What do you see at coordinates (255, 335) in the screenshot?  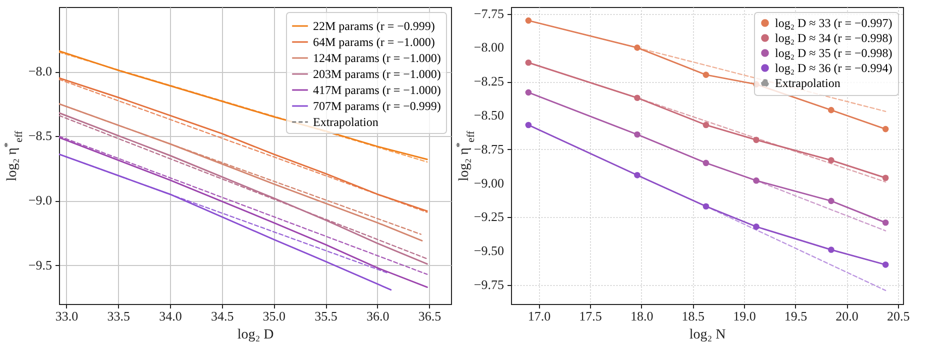 I see `x-axis-title: log₂ D` at bounding box center [255, 335].